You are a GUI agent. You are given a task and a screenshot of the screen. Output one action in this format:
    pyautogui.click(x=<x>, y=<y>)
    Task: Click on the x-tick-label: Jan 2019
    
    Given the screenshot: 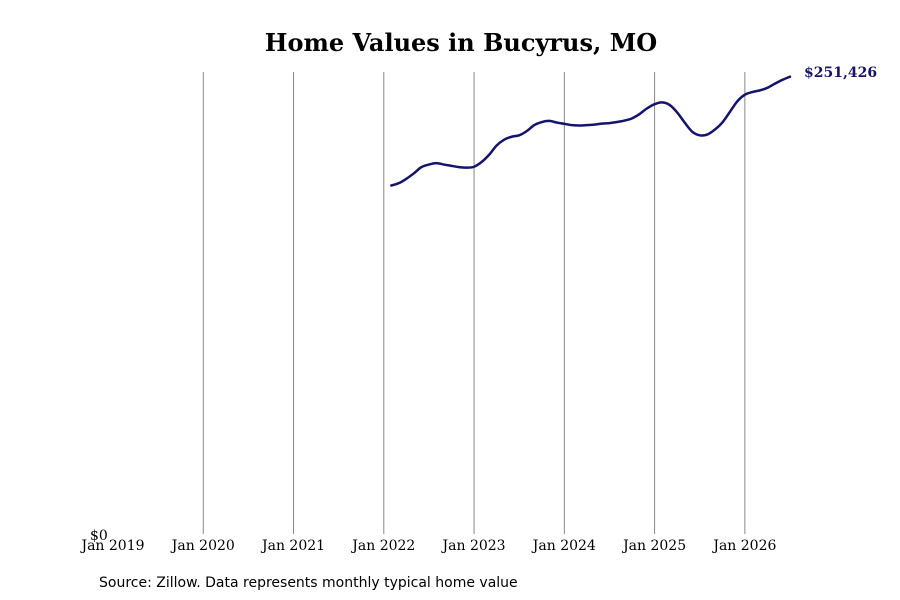 What is the action you would take?
    pyautogui.click(x=111, y=546)
    